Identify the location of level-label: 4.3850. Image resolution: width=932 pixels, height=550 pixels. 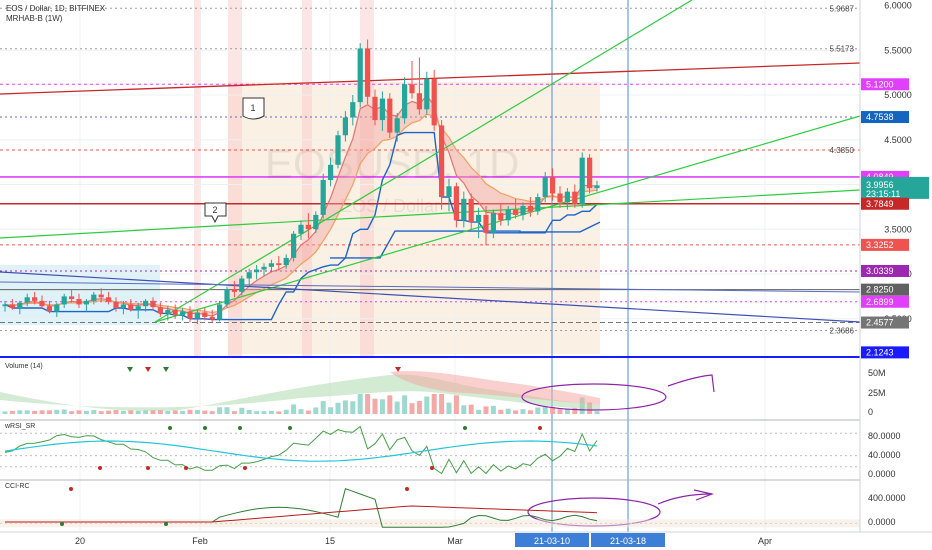
(842, 150).